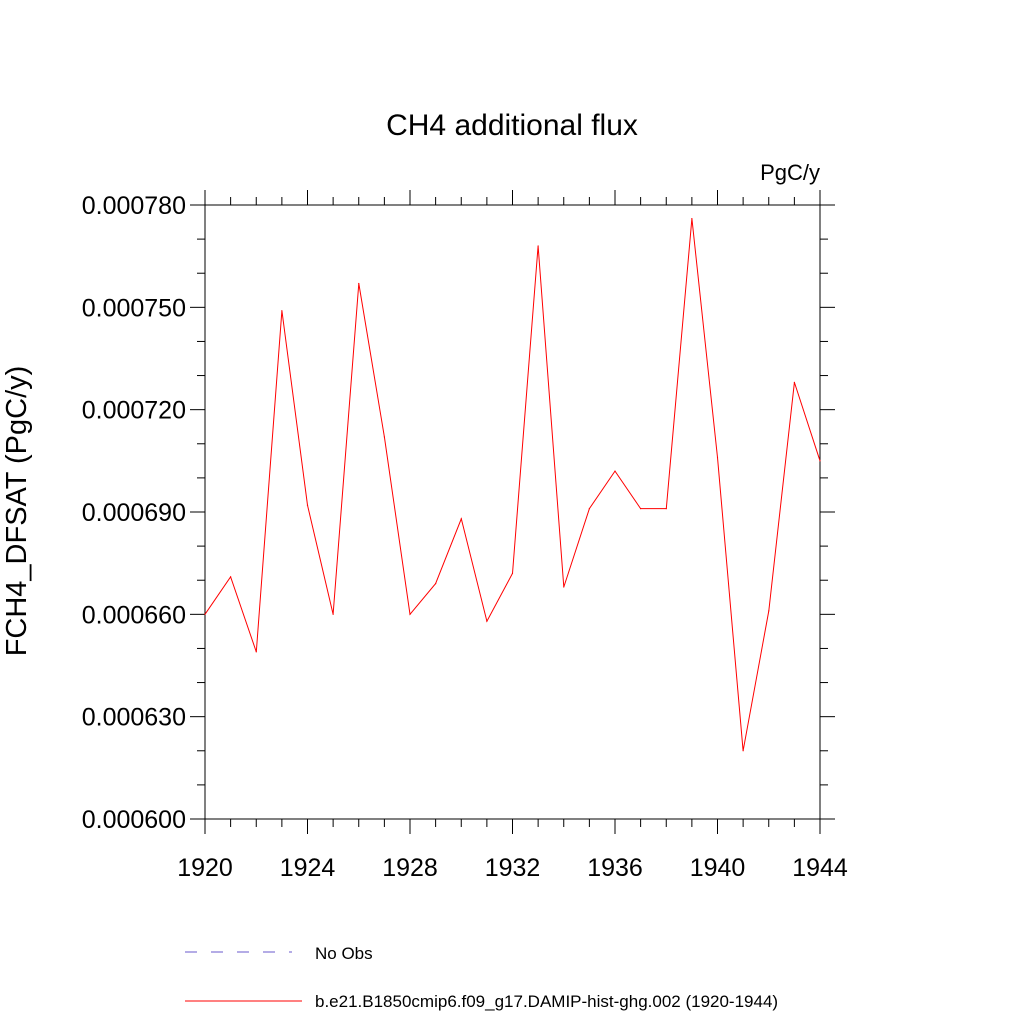 The width and height of the screenshot is (1024, 1024). What do you see at coordinates (134, 718) in the screenshot?
I see `y-tick-label: 0.000630` at bounding box center [134, 718].